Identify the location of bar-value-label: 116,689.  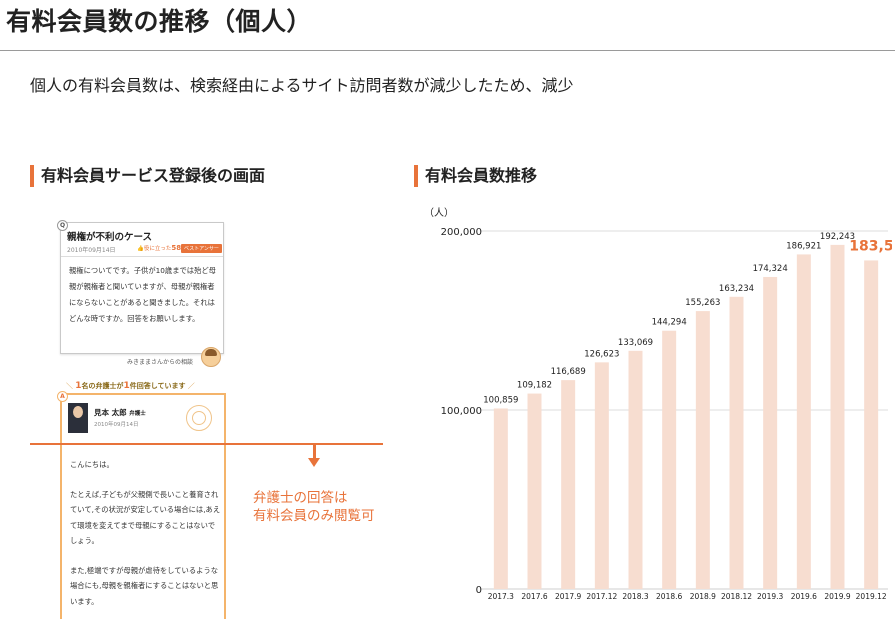
(568, 372).